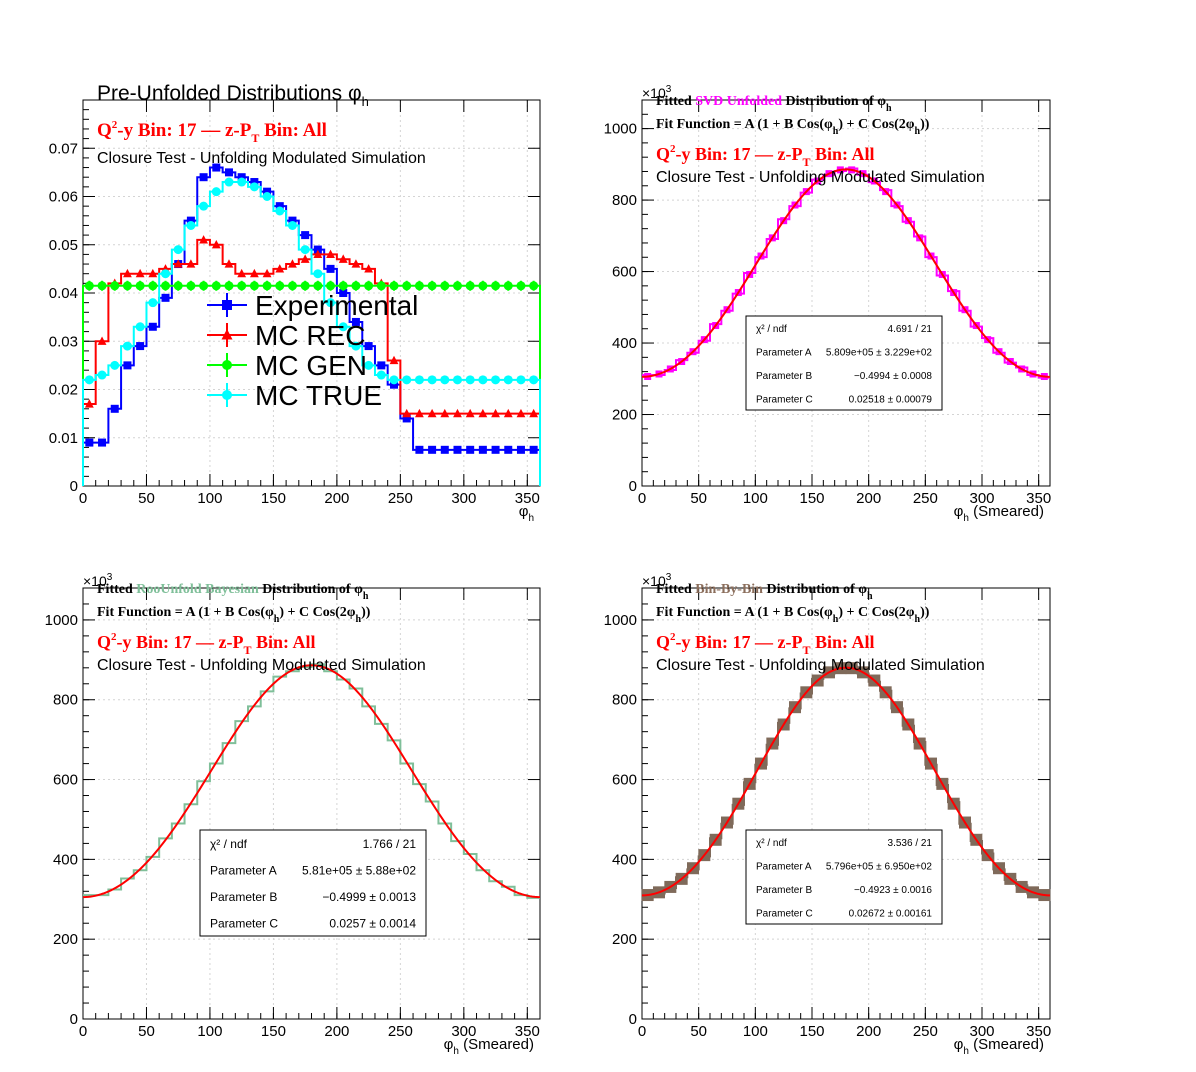 The height and width of the screenshot is (1072, 1196). Describe the element at coordinates (63, 245) in the screenshot. I see `y-tick-label: 0.05` at that location.